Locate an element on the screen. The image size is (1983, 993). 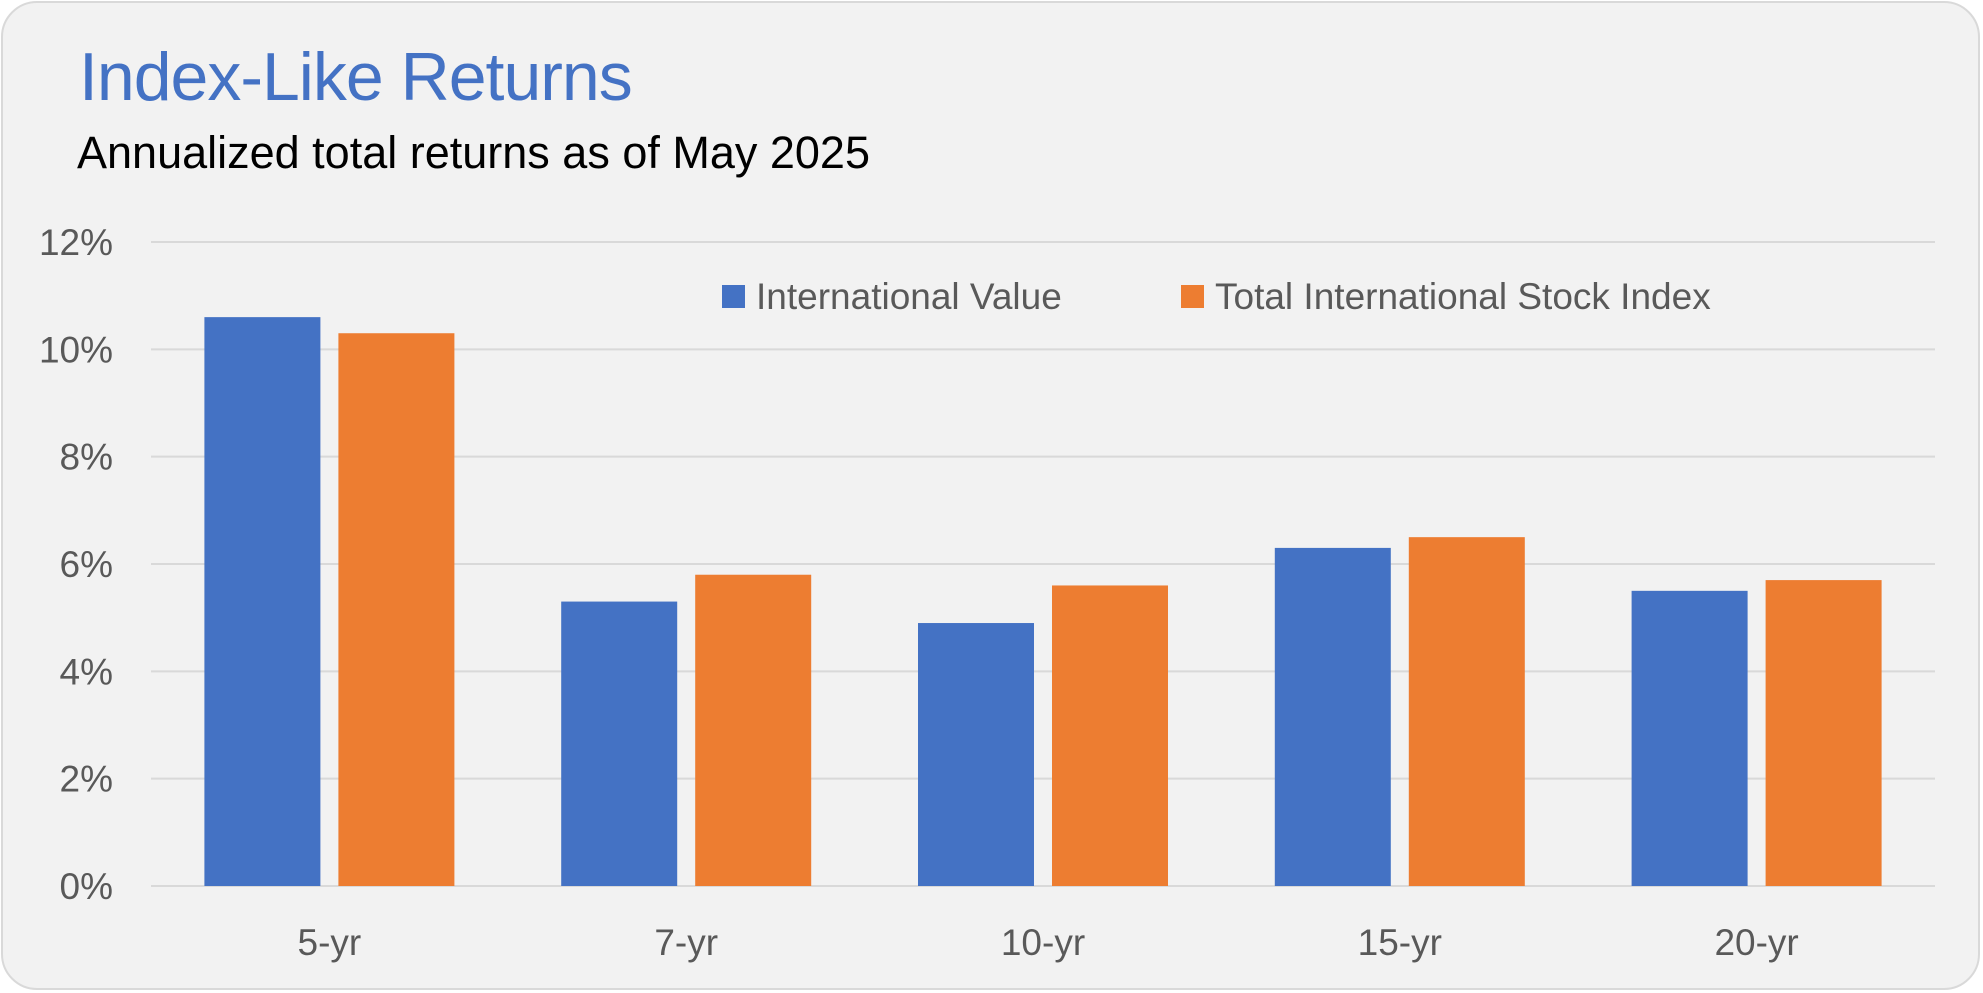
y-tick-label: 12% is located at coordinates (76, 242).